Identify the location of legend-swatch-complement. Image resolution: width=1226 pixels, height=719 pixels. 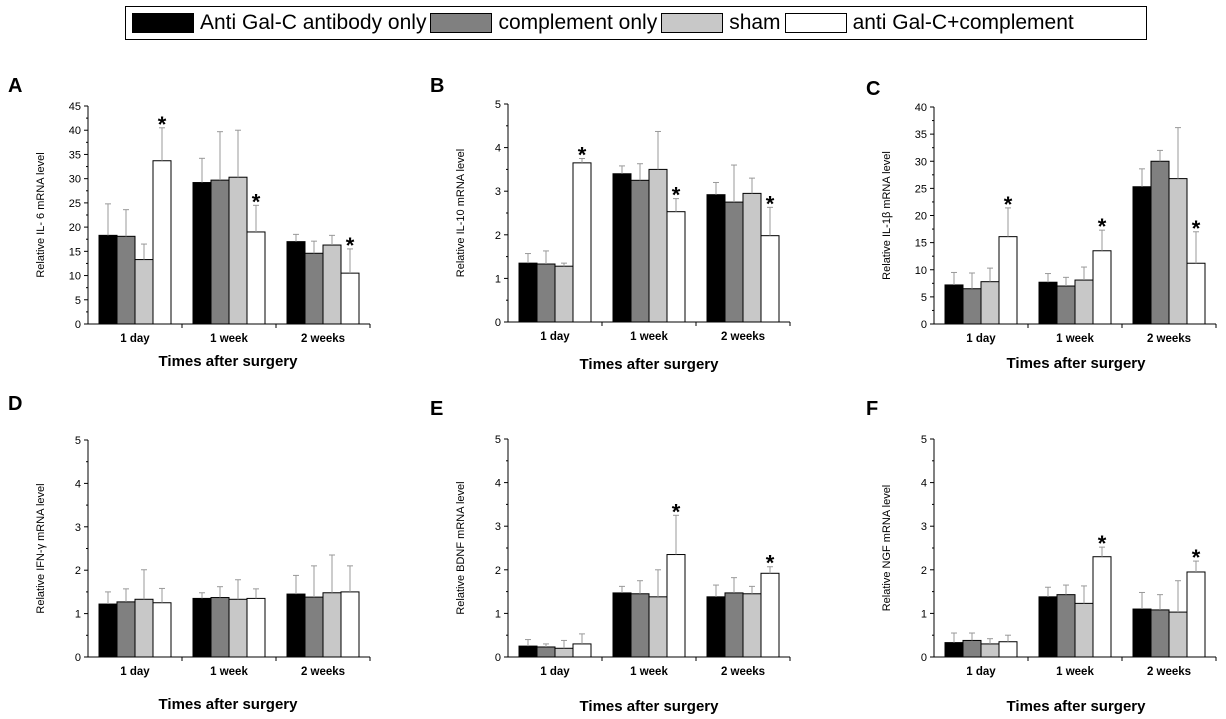
(461, 23).